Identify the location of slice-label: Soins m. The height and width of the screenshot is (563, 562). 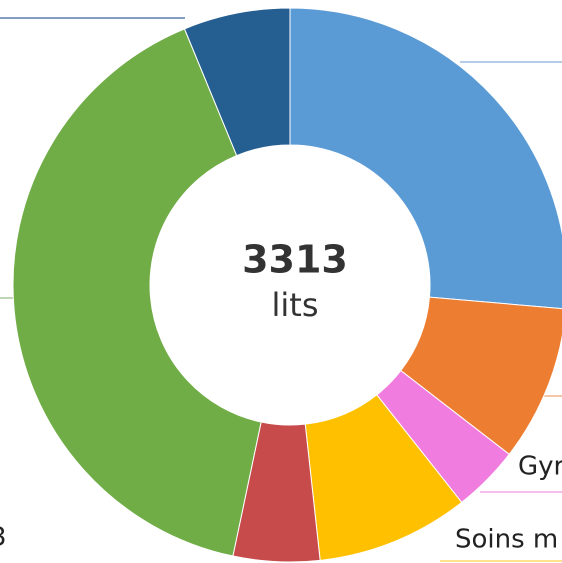
(506, 540).